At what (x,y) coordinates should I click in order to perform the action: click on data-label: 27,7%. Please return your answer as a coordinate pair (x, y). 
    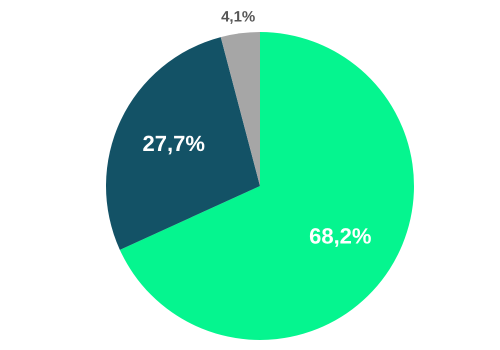
    Looking at the image, I should click on (173, 143).